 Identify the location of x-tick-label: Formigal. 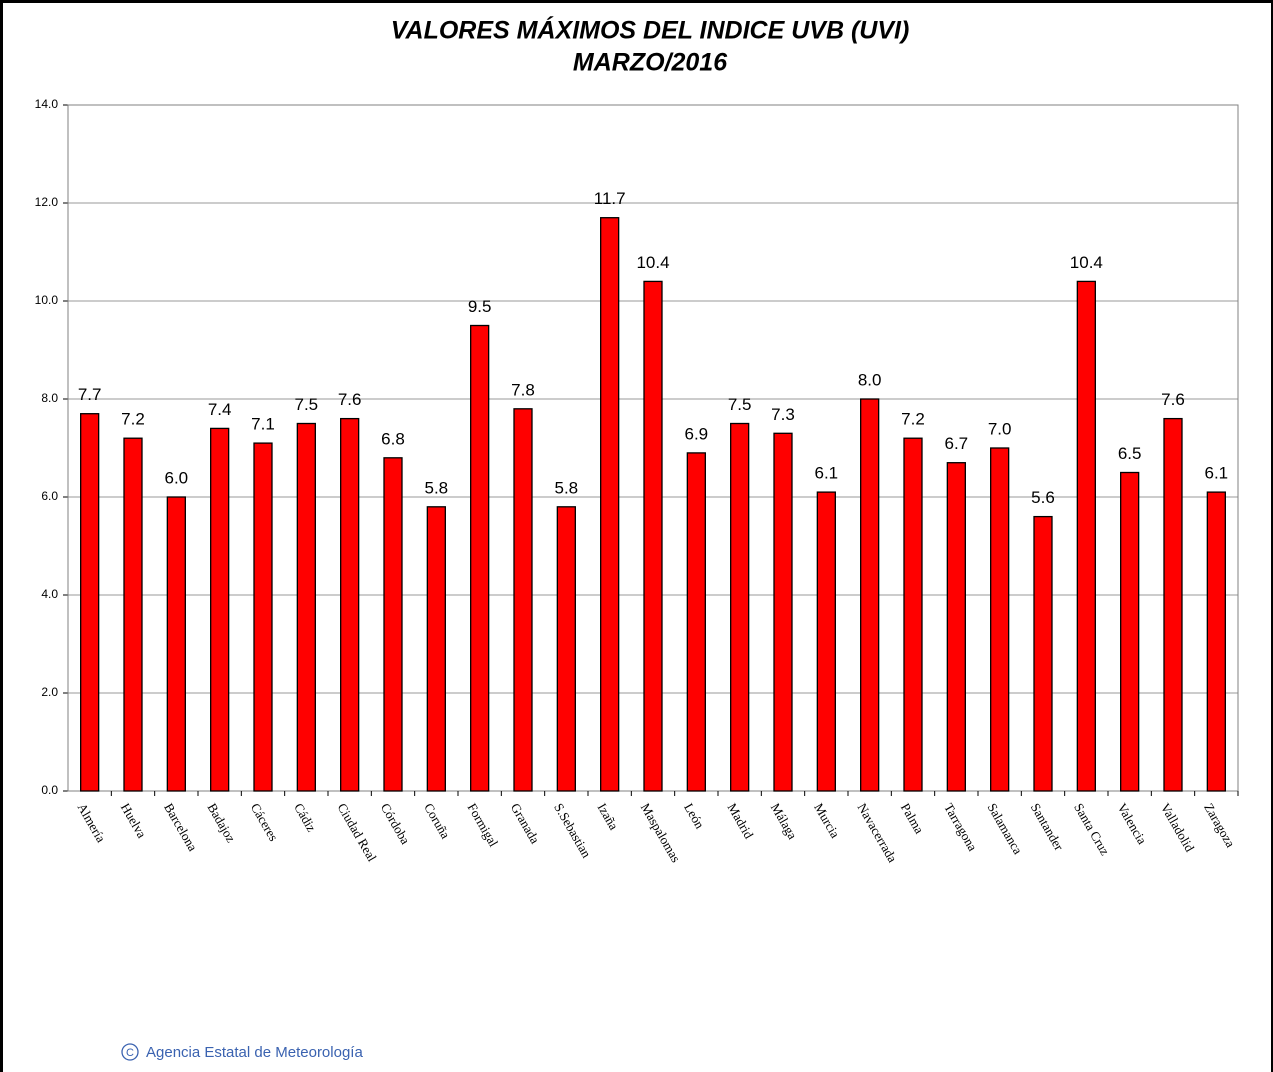
(482, 824).